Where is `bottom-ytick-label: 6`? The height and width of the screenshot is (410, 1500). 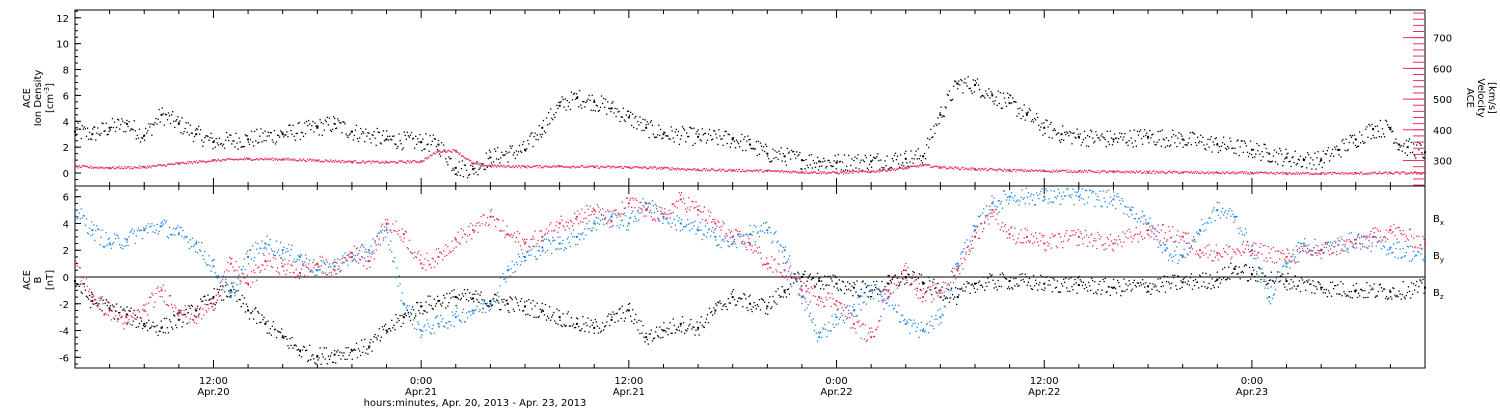
bottom-ytick-label: 6 is located at coordinates (66, 198).